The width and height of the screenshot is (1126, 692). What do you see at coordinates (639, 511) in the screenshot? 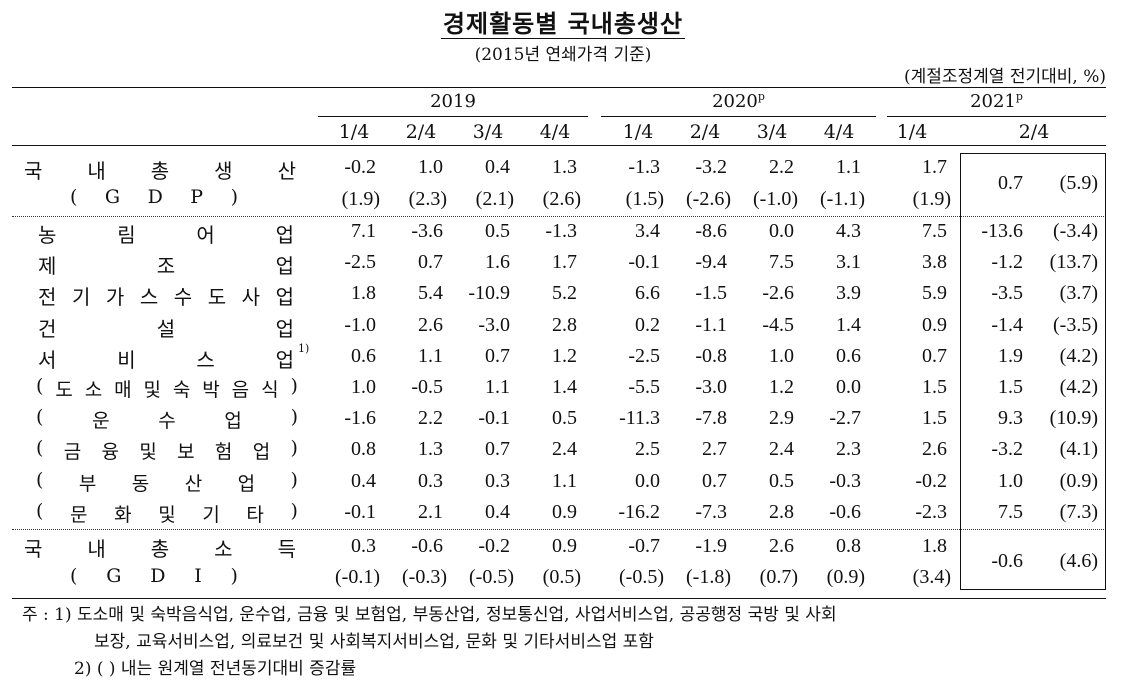
I see `industry-value: -16.2` at bounding box center [639, 511].